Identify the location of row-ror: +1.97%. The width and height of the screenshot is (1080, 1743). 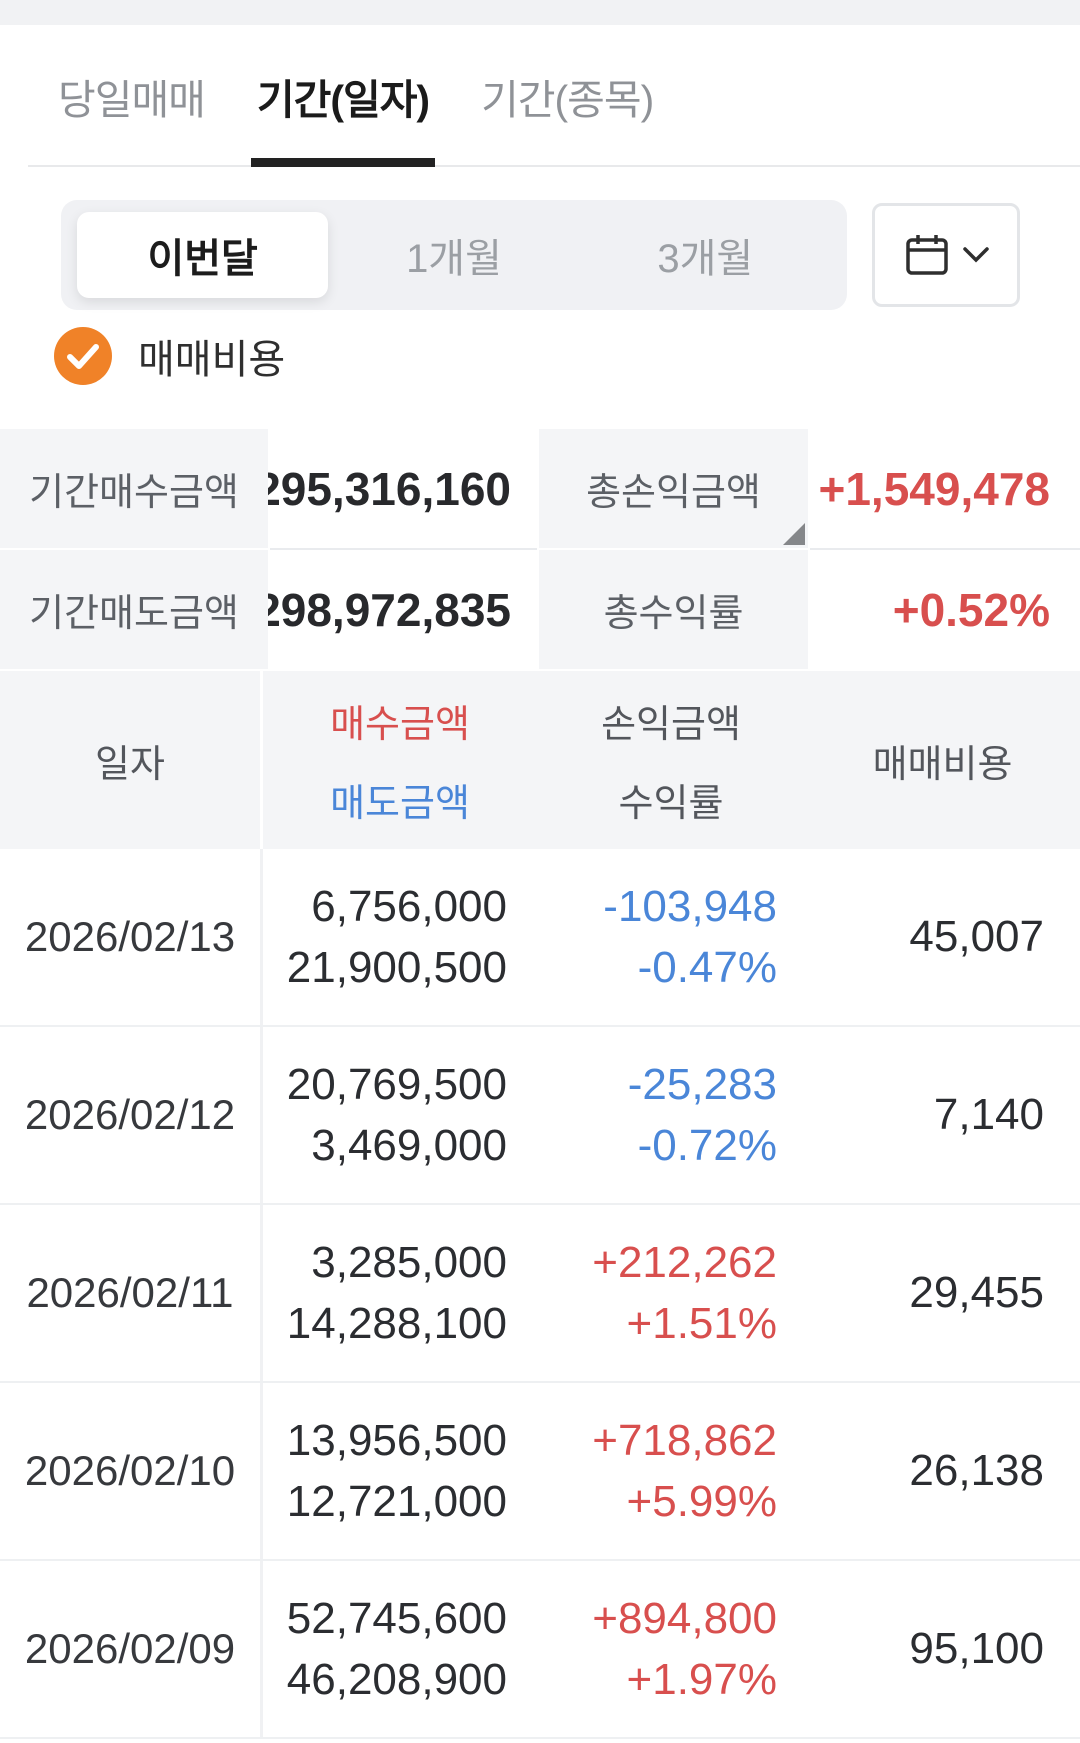
(701, 1679).